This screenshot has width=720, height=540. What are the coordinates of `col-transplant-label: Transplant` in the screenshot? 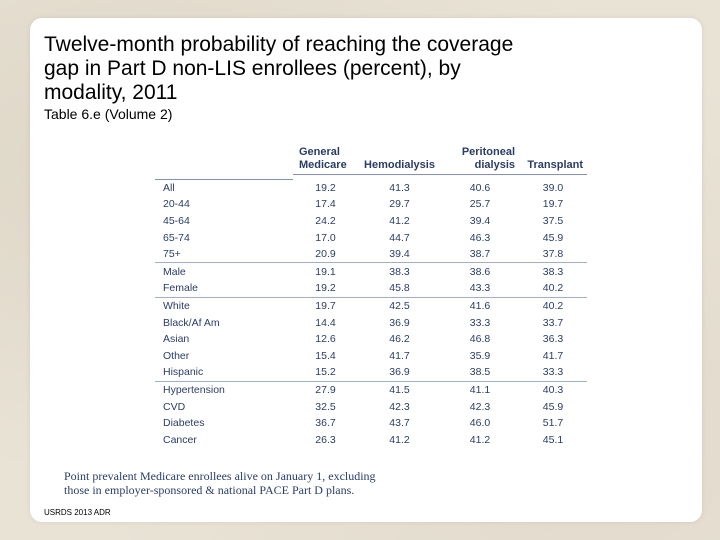 It's located at (555, 165).